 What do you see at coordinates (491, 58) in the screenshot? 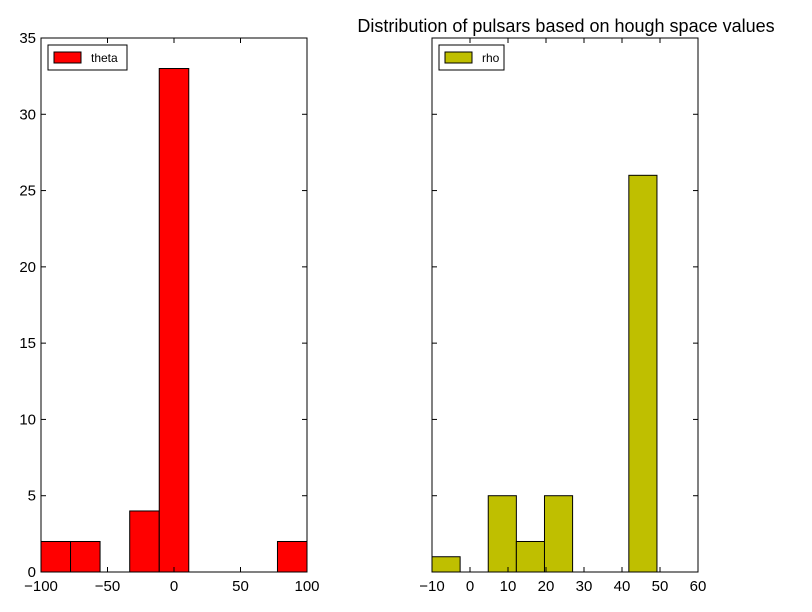
I see `legend-label: rho` at bounding box center [491, 58].